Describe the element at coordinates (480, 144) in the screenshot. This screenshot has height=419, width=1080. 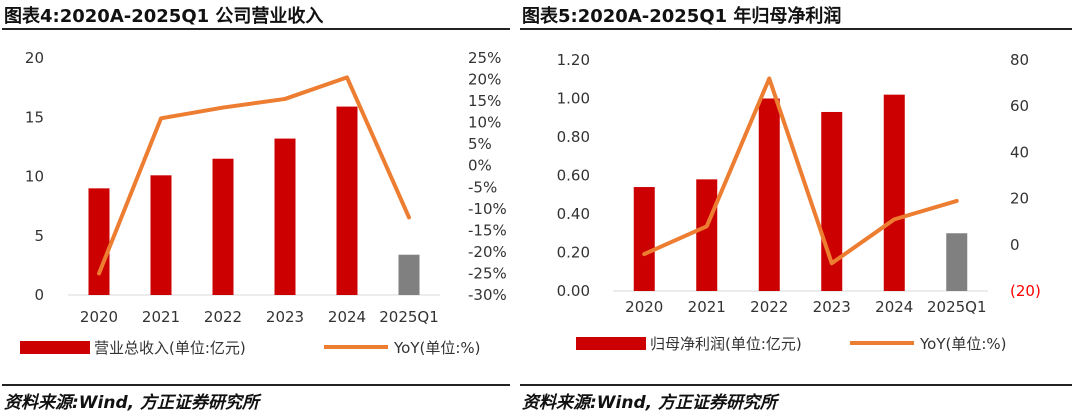
I see `right-axis-tick-label: 5%` at that location.